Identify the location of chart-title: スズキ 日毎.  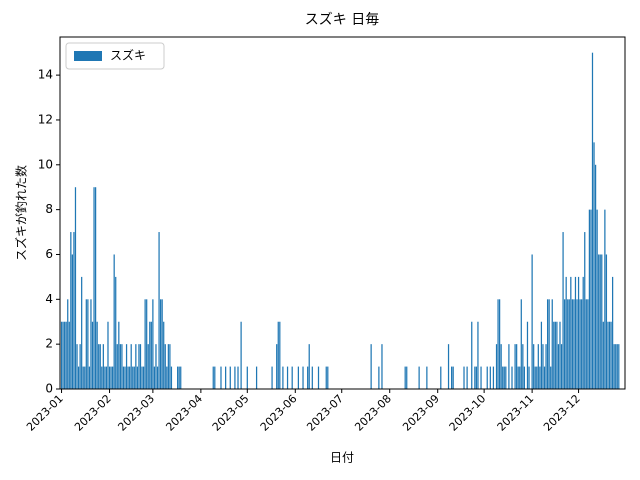
(342, 20).